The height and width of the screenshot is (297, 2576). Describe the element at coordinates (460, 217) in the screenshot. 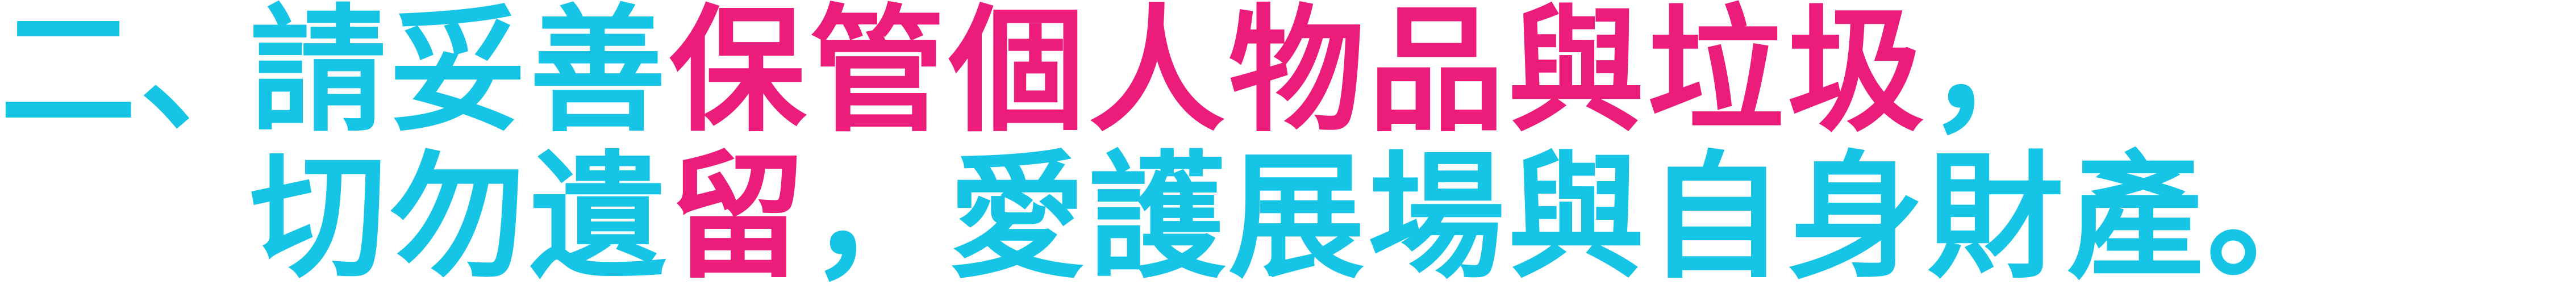

I see `notice-text-cyan-2: 切勿遺` at that location.